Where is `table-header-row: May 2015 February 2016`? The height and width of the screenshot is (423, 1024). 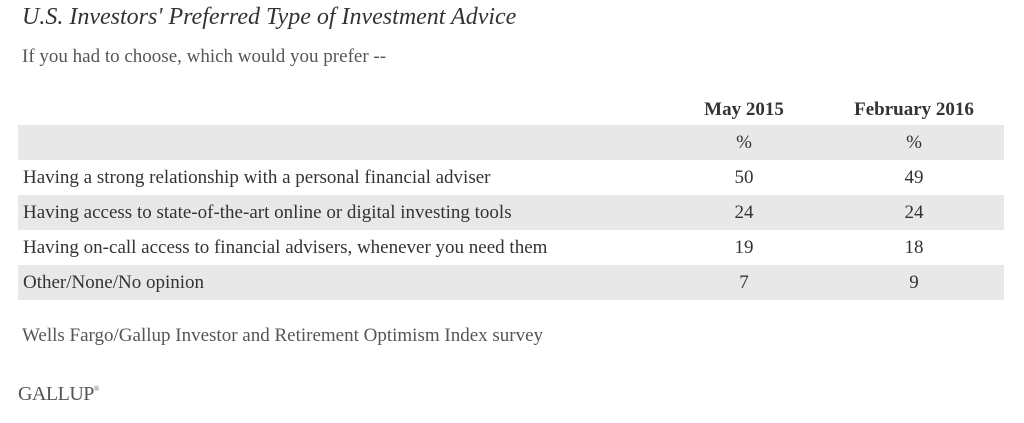 table-header-row: May 2015 February 2016 is located at coordinates (511, 106).